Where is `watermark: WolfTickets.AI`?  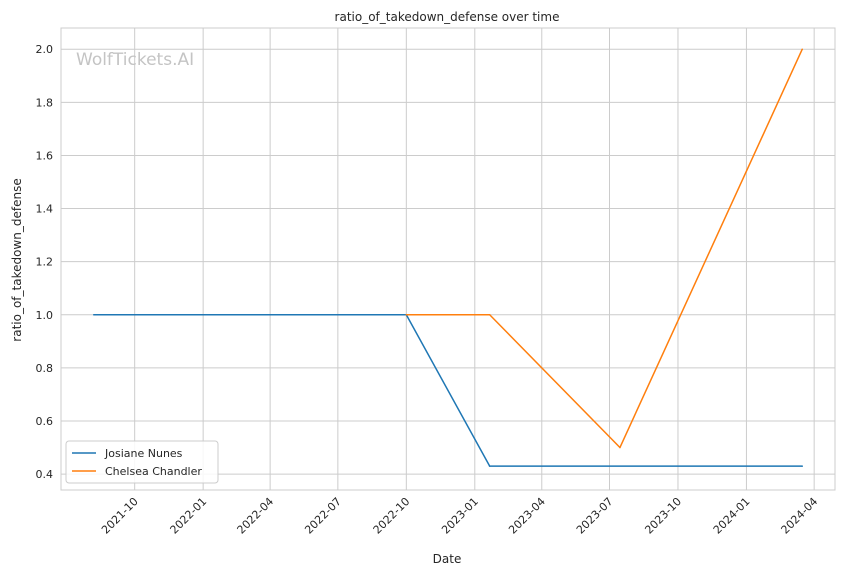 watermark: WolfTickets.AI is located at coordinates (135, 60).